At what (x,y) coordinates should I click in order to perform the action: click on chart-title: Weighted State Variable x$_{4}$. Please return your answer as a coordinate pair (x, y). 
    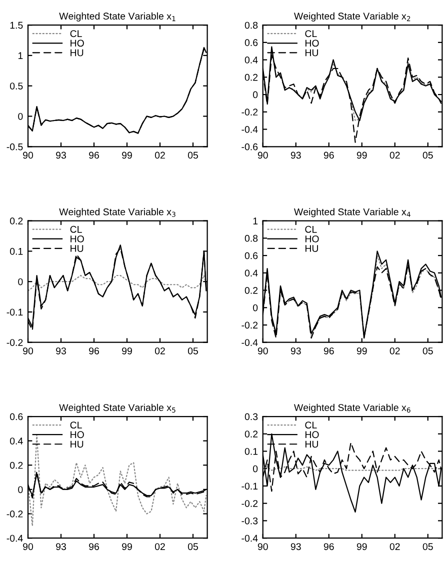
    Looking at the image, I should click on (352, 213).